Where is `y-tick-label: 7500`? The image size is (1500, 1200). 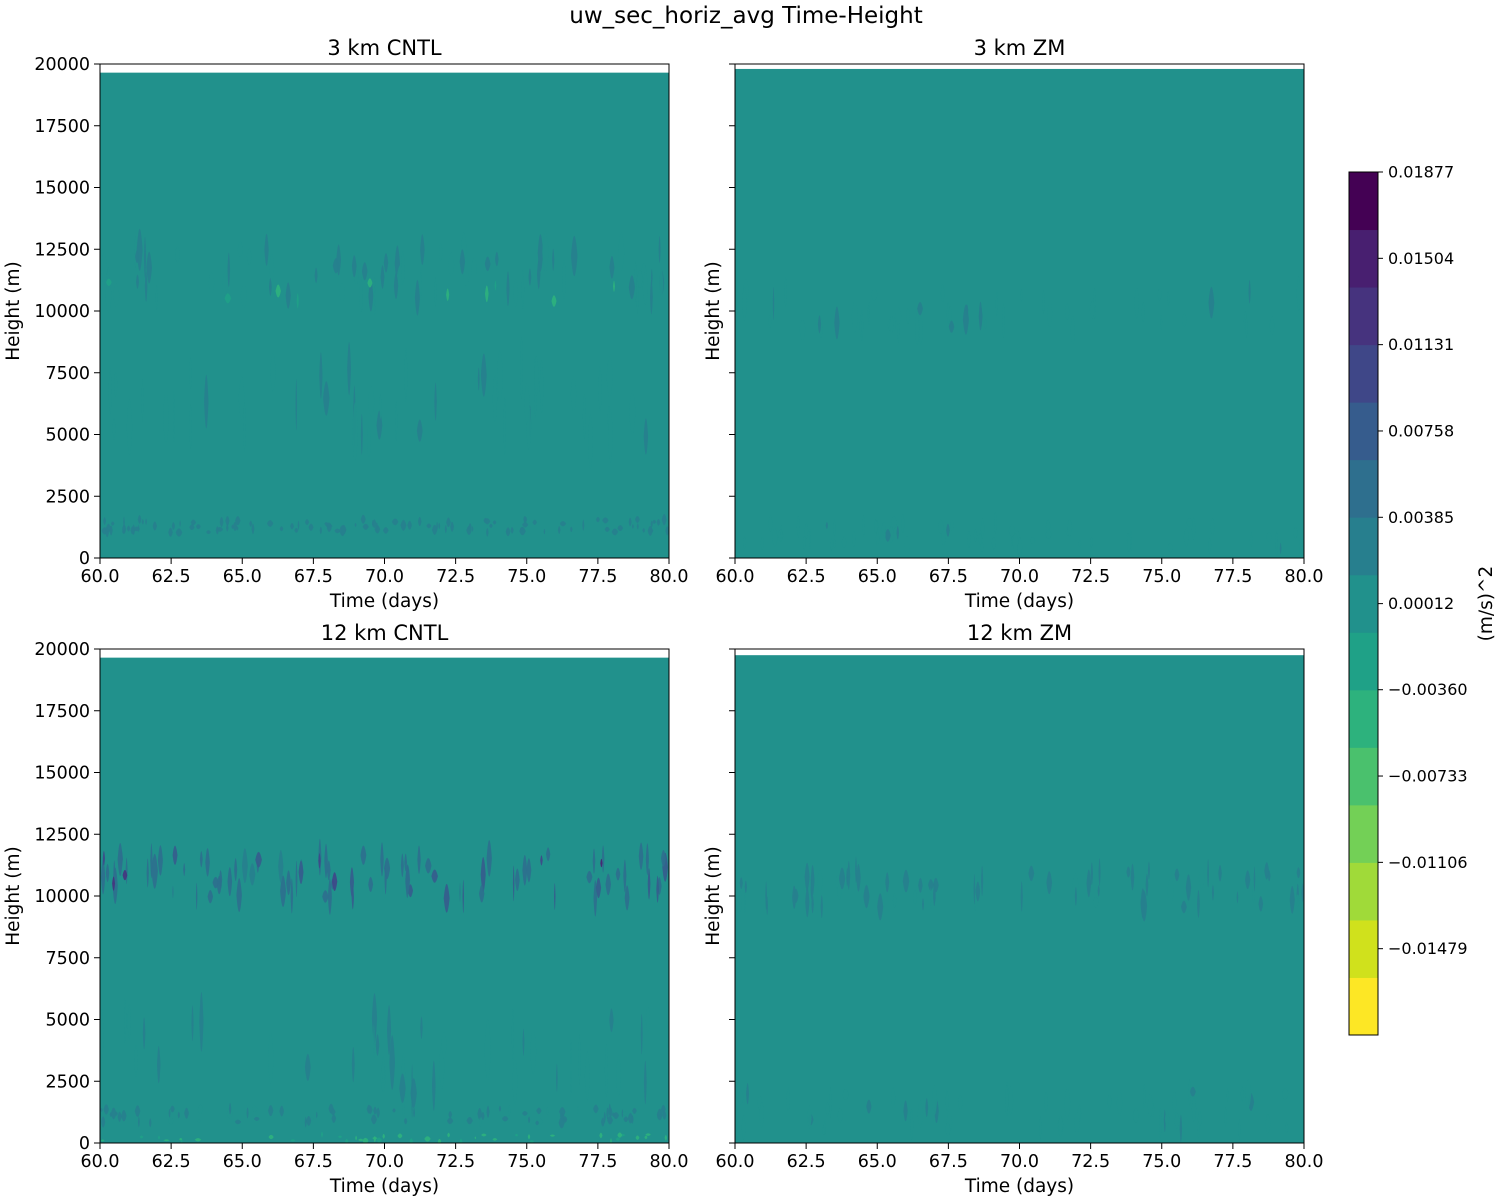
y-tick-label: 7500 is located at coordinates (67, 959).